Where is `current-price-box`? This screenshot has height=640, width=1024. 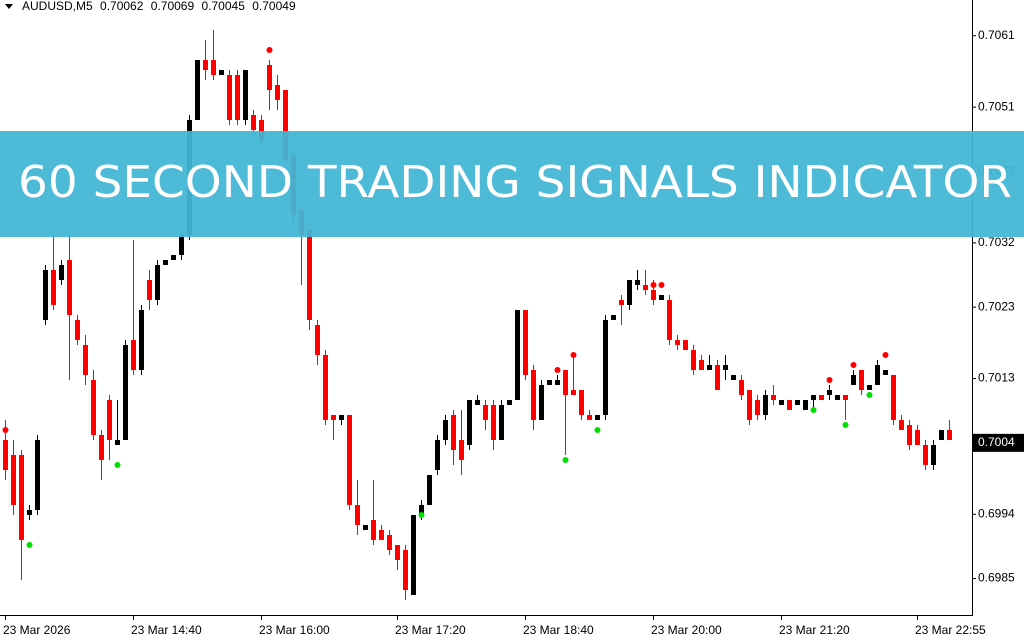
current-price-box is located at coordinates (998, 442).